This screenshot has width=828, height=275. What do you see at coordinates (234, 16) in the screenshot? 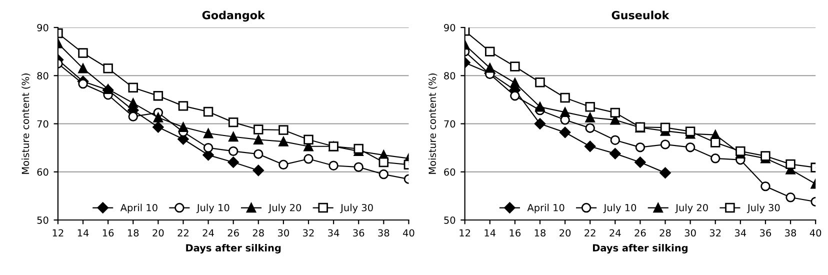
I see `chart-title: Godangok` at bounding box center [234, 16].